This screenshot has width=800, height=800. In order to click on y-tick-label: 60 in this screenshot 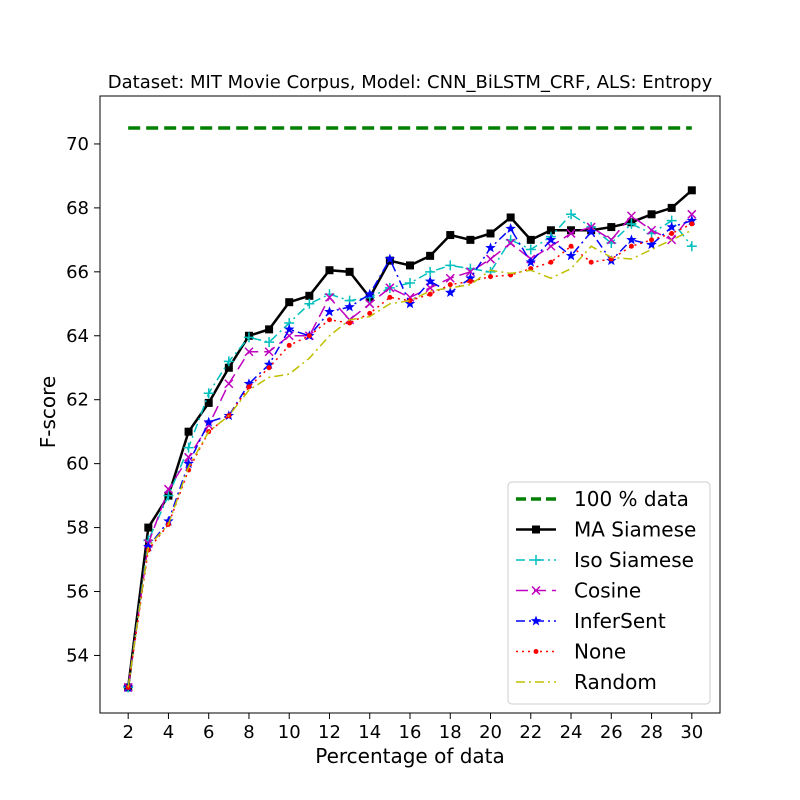, I will do `click(77, 464)`.